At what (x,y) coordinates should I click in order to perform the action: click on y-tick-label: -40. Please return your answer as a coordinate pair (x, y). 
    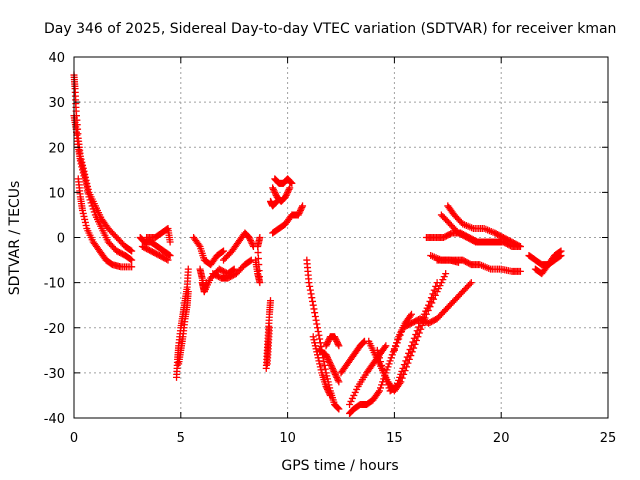
    Looking at the image, I should click on (54, 419).